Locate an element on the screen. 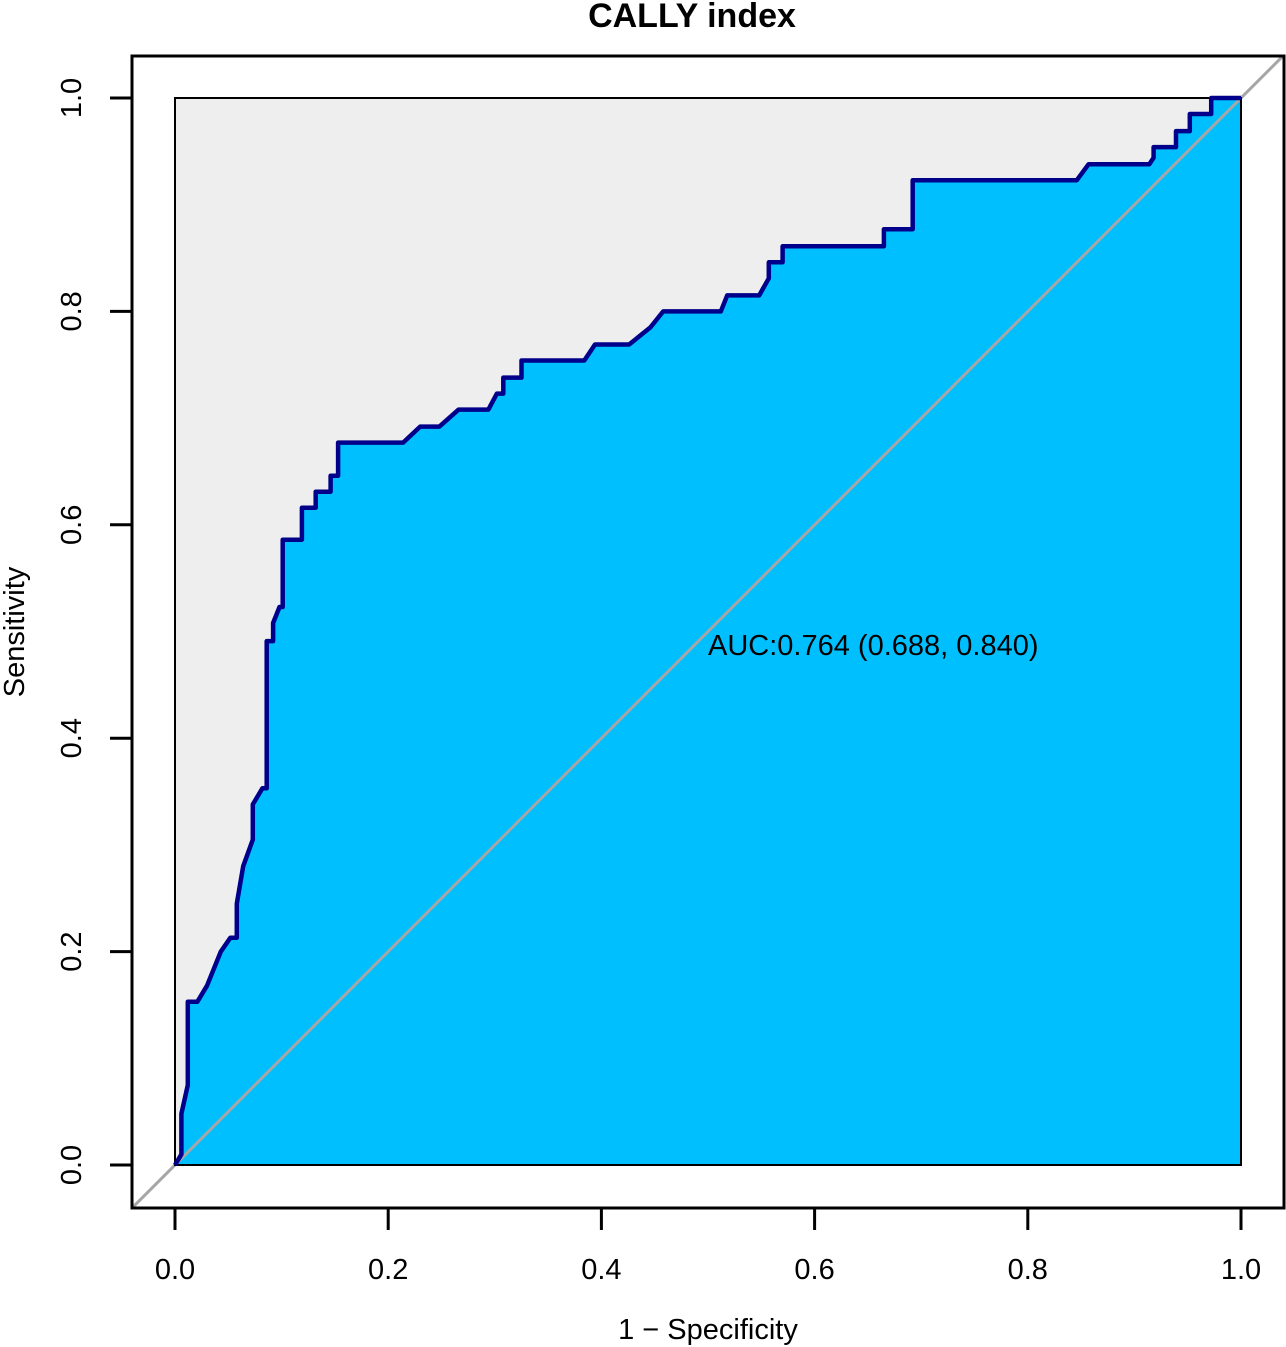 This screenshot has width=1286, height=1347. y-tick-label: 0.4 is located at coordinates (72, 738).